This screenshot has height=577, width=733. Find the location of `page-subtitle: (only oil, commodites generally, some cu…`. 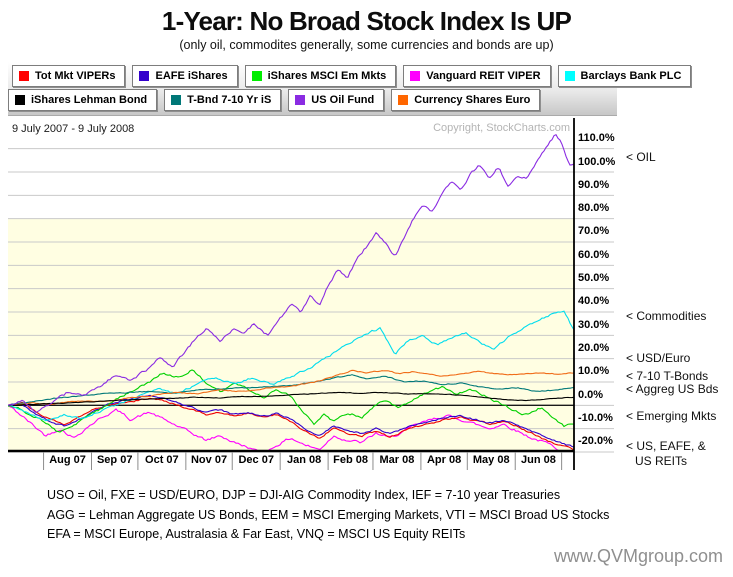

page-subtitle: (only oil, commodites generally, some cu… is located at coordinates (366, 45).